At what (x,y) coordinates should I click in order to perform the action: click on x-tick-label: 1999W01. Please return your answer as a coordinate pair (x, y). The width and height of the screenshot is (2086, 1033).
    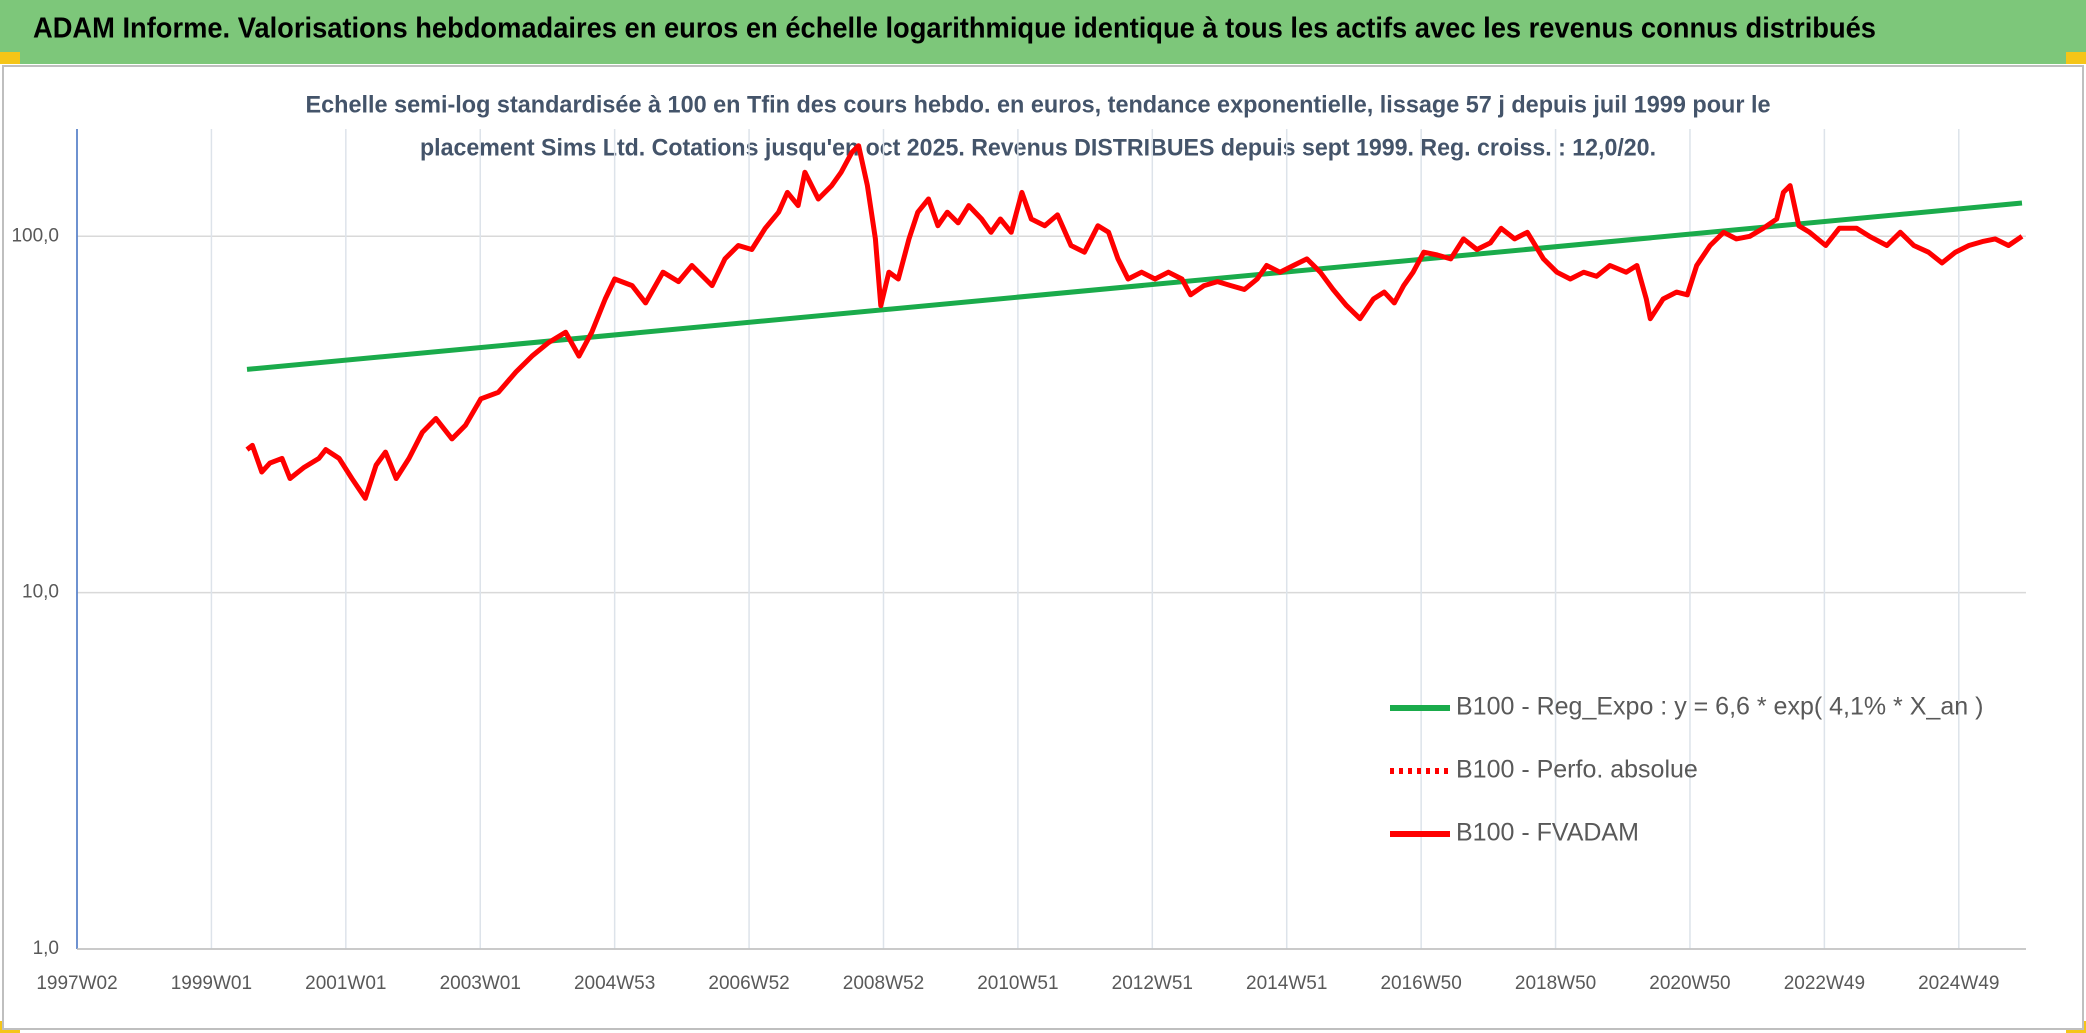
    Looking at the image, I should click on (211, 983).